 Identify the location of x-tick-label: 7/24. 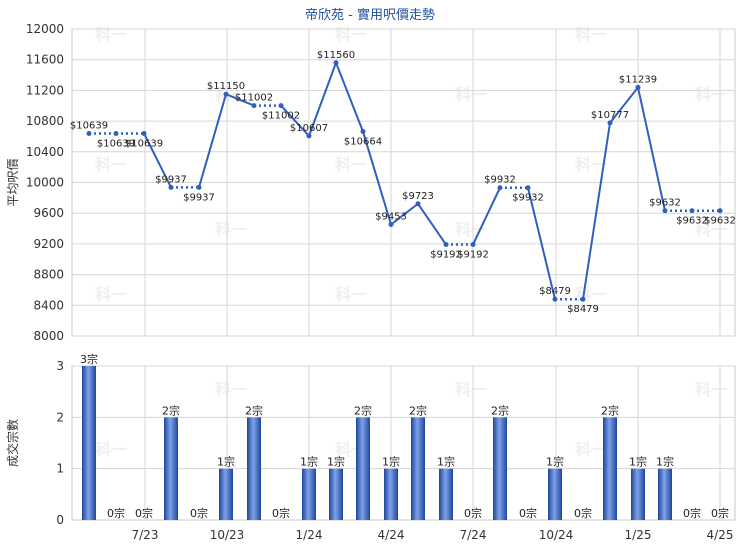
(473, 535).